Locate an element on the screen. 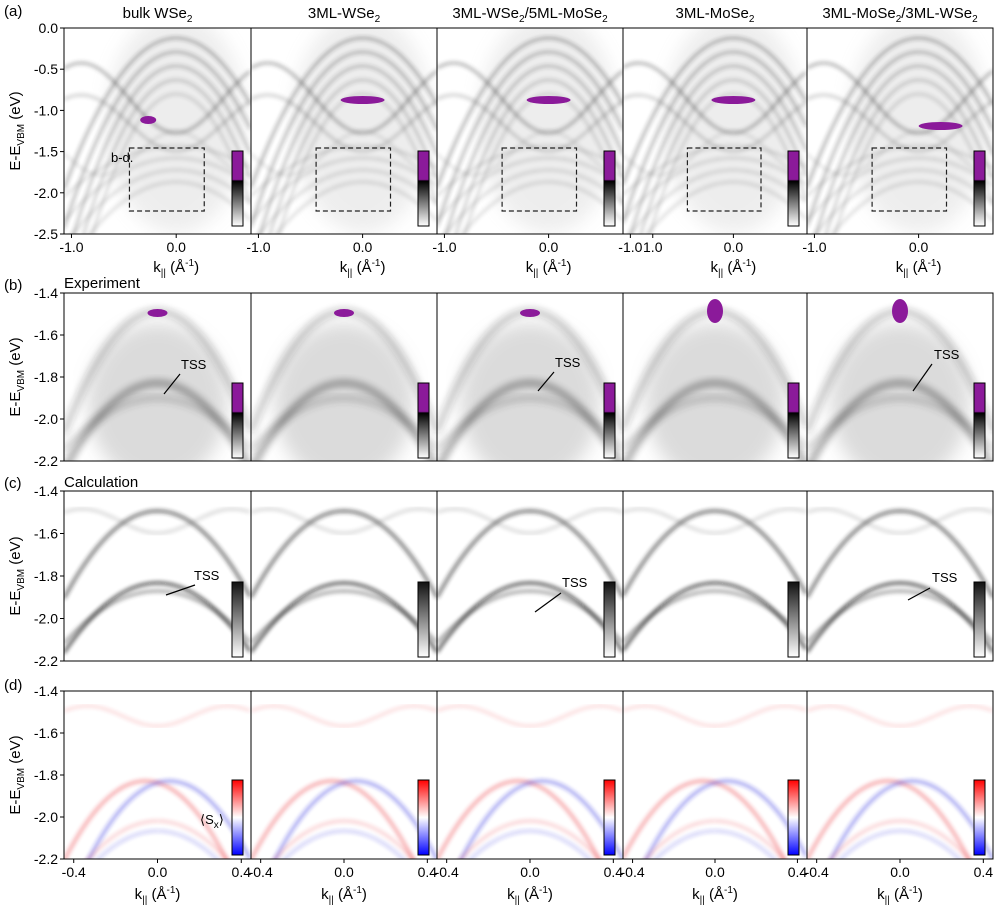 The image size is (997, 911). sx-label: ⟨Sx⟩ is located at coordinates (212, 821).